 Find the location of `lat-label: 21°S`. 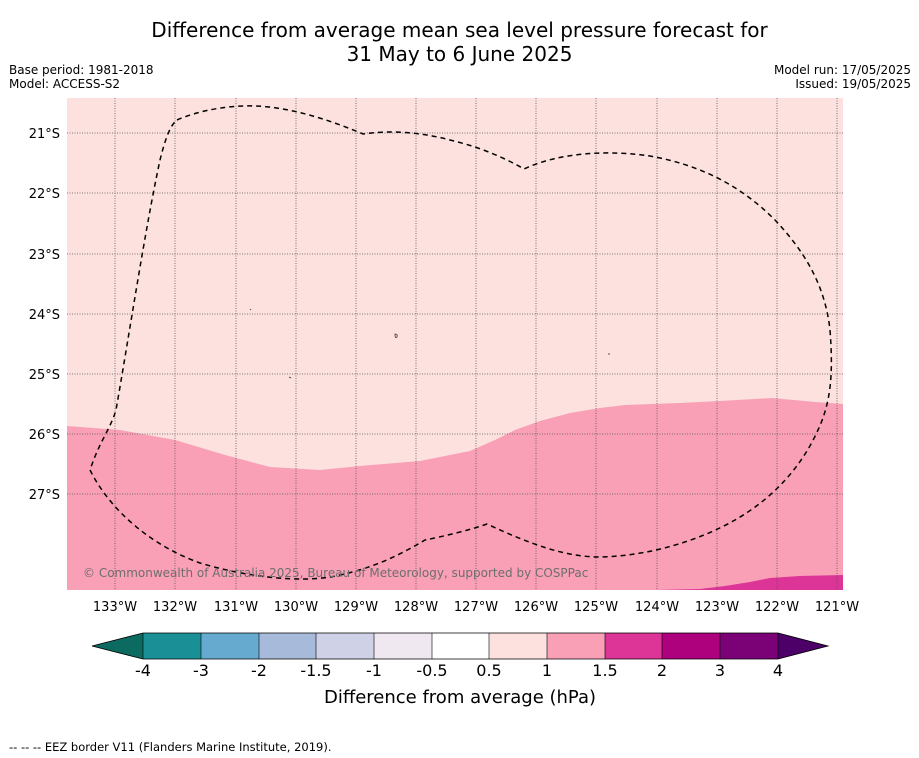

lat-label: 21°S is located at coordinates (44, 134).